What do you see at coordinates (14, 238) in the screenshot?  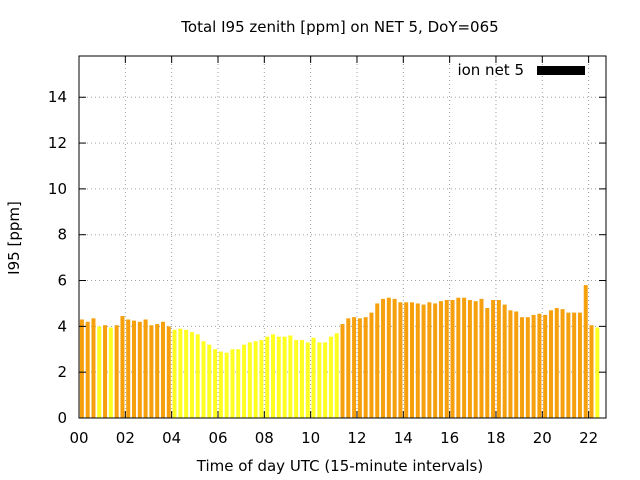 I see `y-axis-label: I95 [ppm]` at bounding box center [14, 238].